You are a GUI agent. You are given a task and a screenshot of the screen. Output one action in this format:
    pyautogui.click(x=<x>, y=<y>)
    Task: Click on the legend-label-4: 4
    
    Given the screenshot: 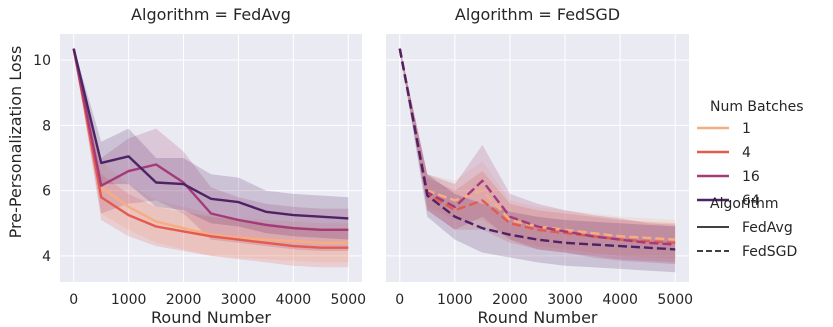 What is the action you would take?
    pyautogui.click(x=746, y=153)
    